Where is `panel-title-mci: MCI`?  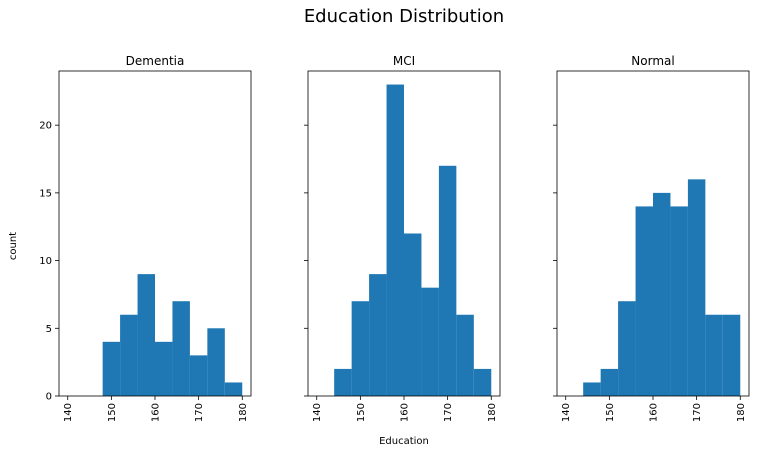 panel-title-mci: MCI is located at coordinates (404, 61).